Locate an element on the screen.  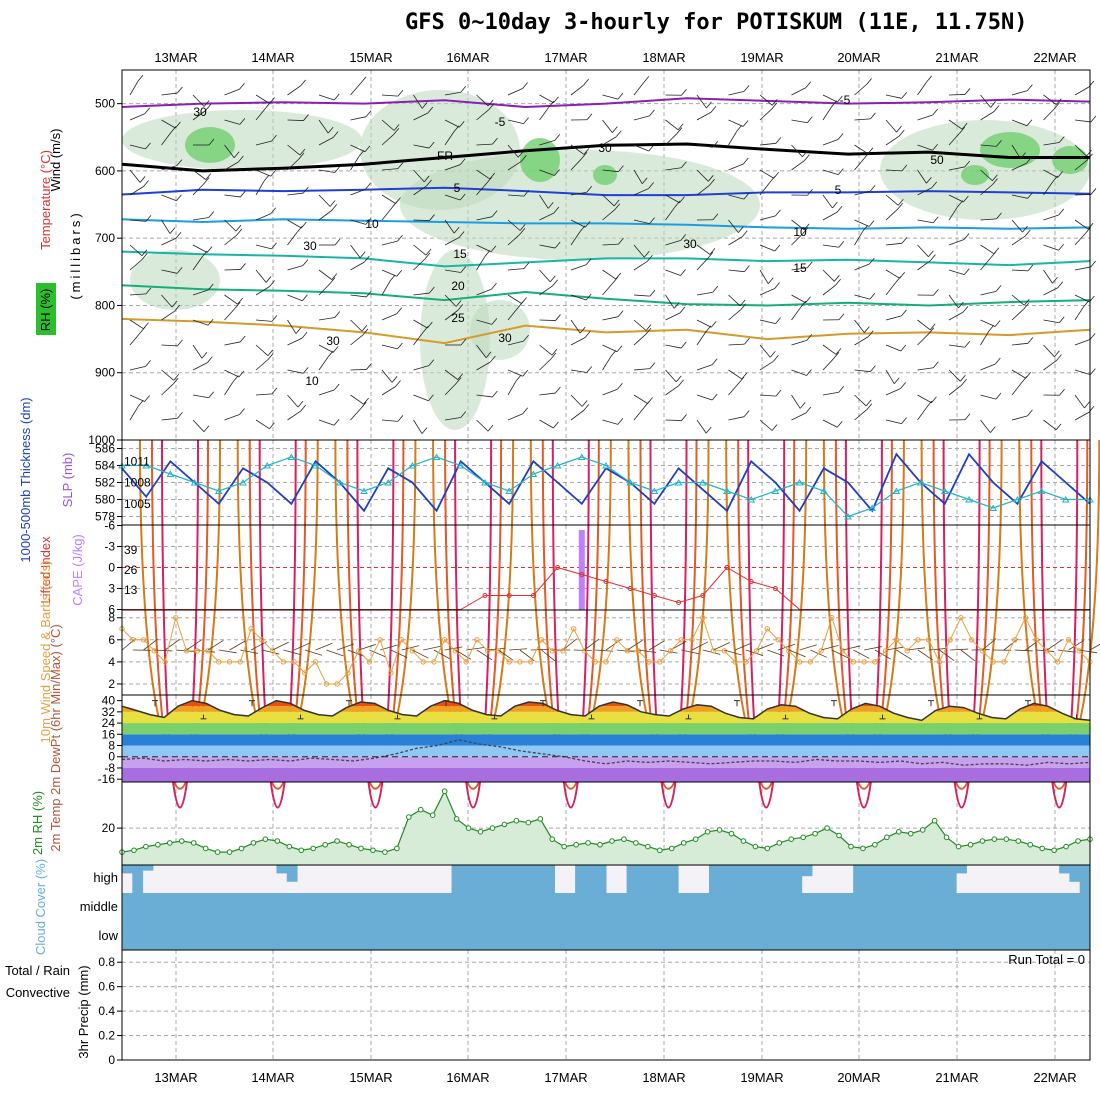
cloud-axis-label: Cloud Cover (%) is located at coordinates (40, 907).